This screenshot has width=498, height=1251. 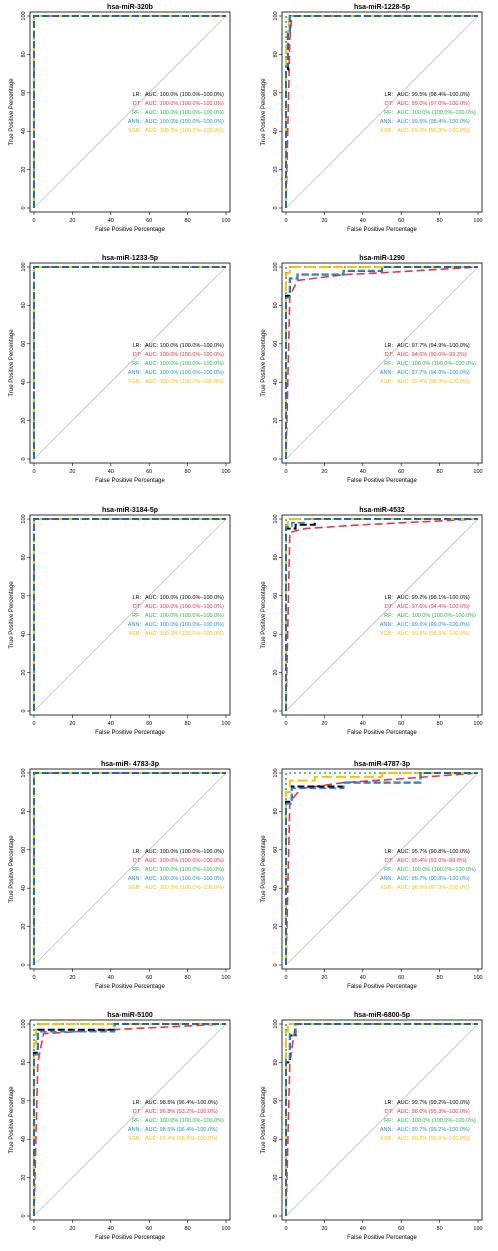 What do you see at coordinates (181, 1139) in the screenshot?
I see `legend-auc-xgb: AUC: 99.4% (98.6%–100.0%)` at bounding box center [181, 1139].